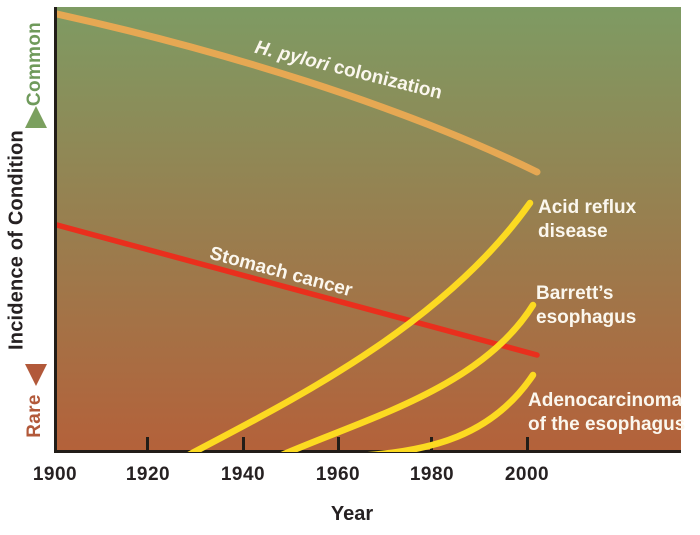 Image resolution: width=700 pixels, height=535 pixels. I want to click on x-tick-label-1920: 1920, so click(148, 474).